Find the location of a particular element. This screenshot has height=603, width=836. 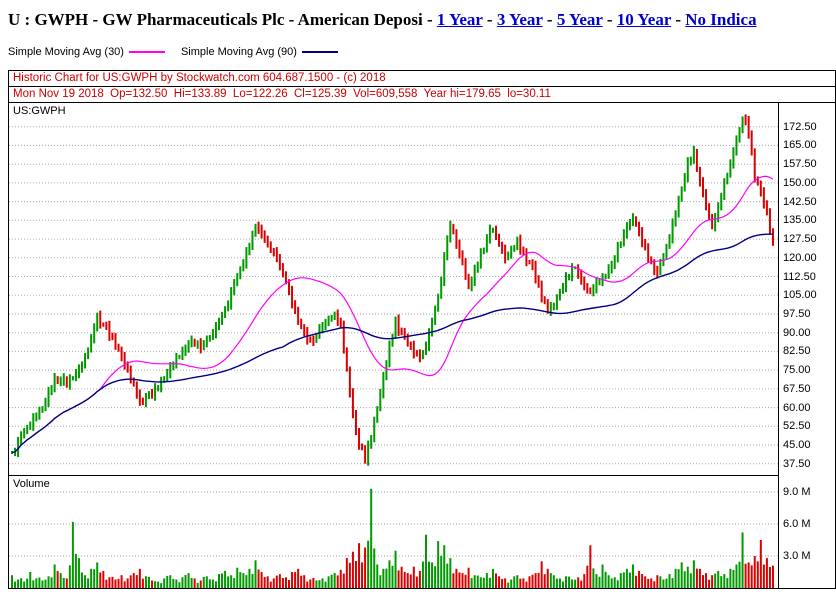

price-tick-label: 90.00 is located at coordinates (797, 333).